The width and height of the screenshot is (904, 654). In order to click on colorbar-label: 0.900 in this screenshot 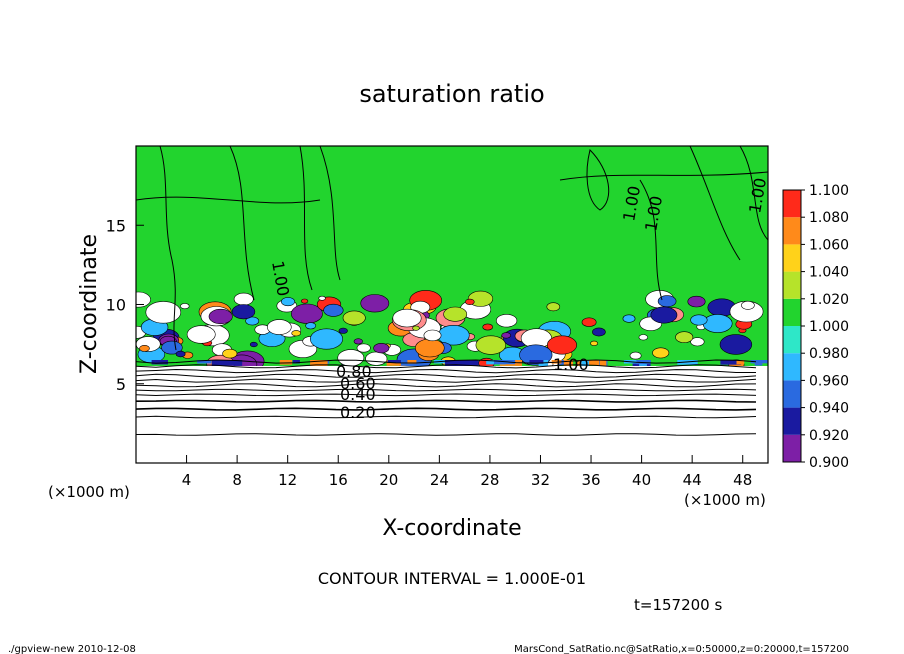, I will do `click(829, 463)`.